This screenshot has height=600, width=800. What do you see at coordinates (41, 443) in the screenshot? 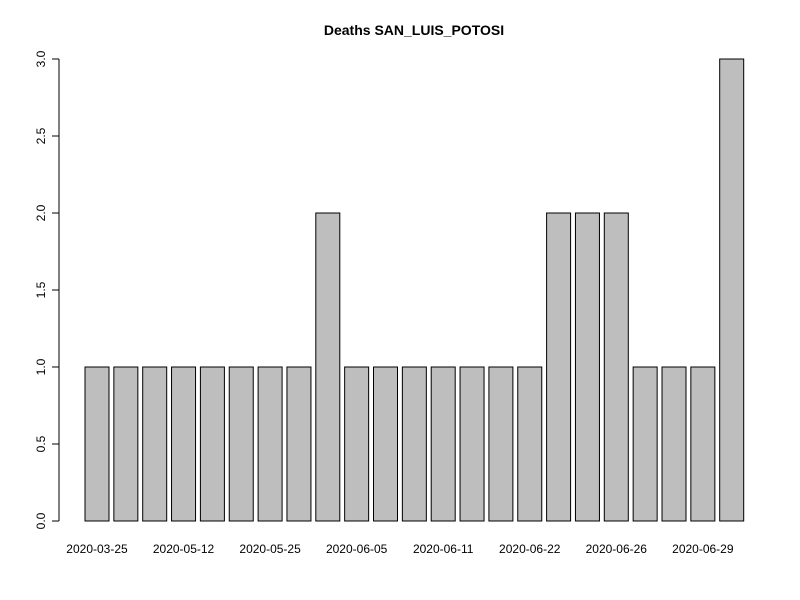
I see `y-tick-label: 0.5` at bounding box center [41, 443].